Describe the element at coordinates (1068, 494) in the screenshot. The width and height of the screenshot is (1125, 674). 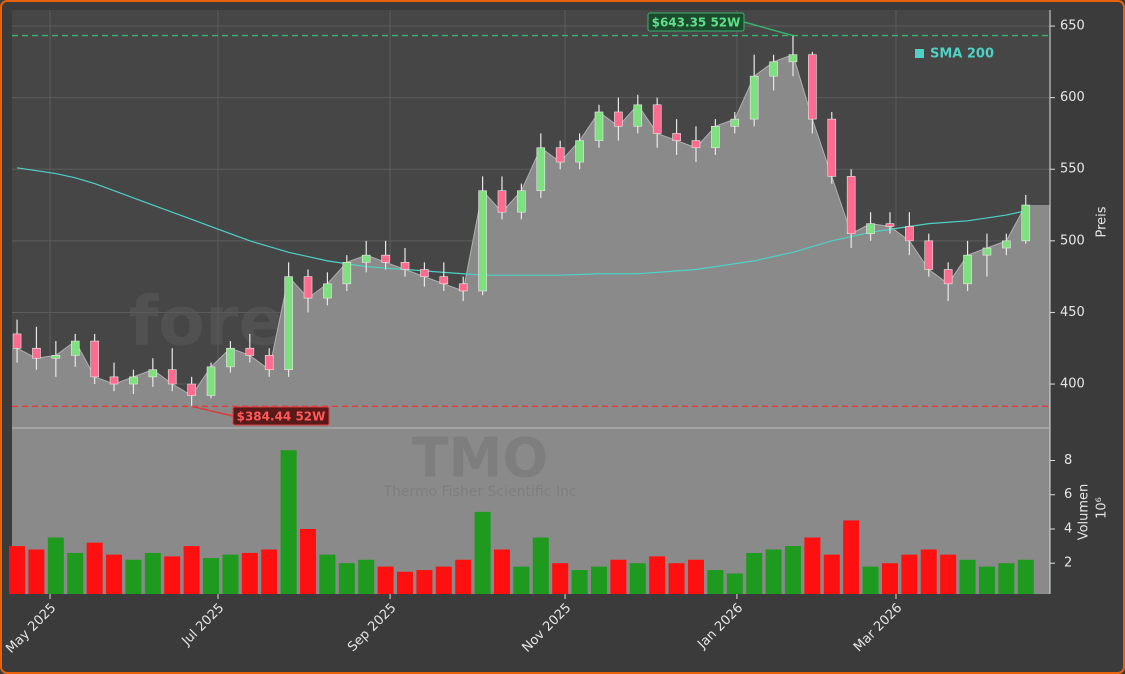
I see `y-tick-label: 6` at that location.